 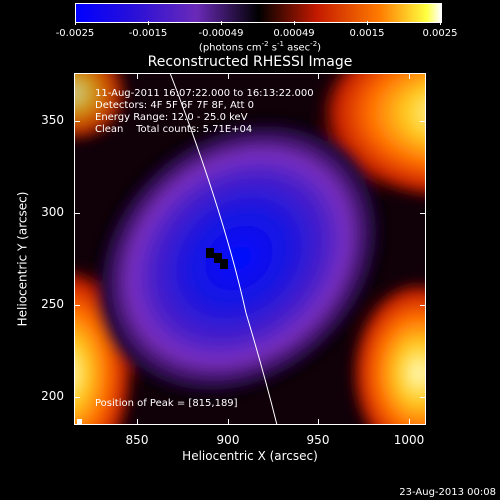 What do you see at coordinates (294, 33) in the screenshot?
I see `colorbar-tick-label: 0.00049` at bounding box center [294, 33].